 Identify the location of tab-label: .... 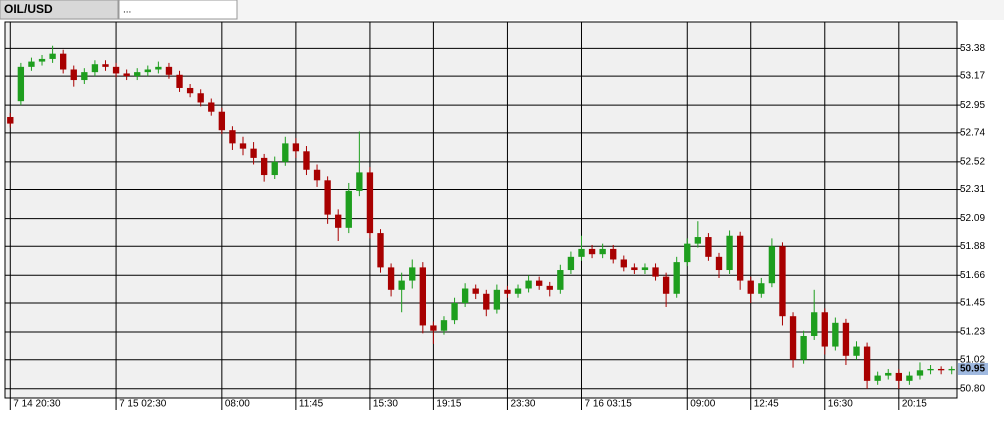
(127, 10).